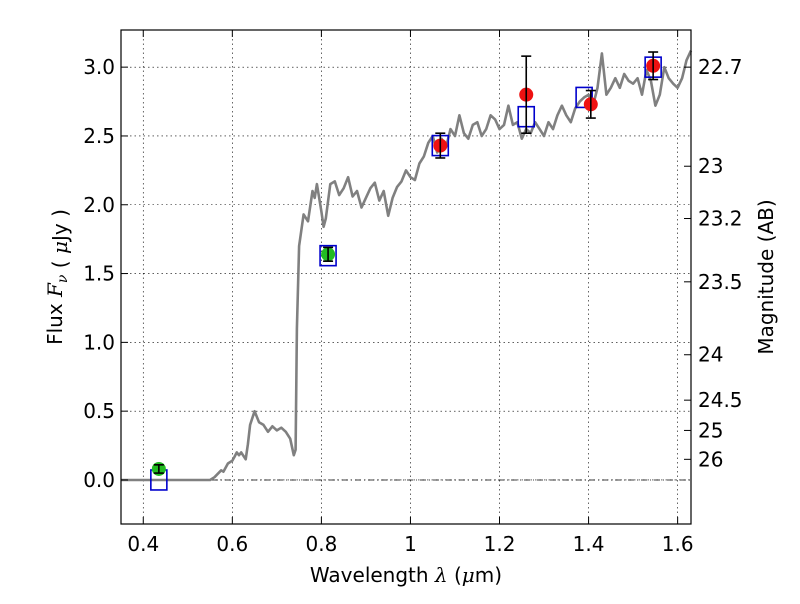 This screenshot has width=800, height=604. What do you see at coordinates (589, 544) in the screenshot?
I see `x-tick-label: 1.4` at bounding box center [589, 544].